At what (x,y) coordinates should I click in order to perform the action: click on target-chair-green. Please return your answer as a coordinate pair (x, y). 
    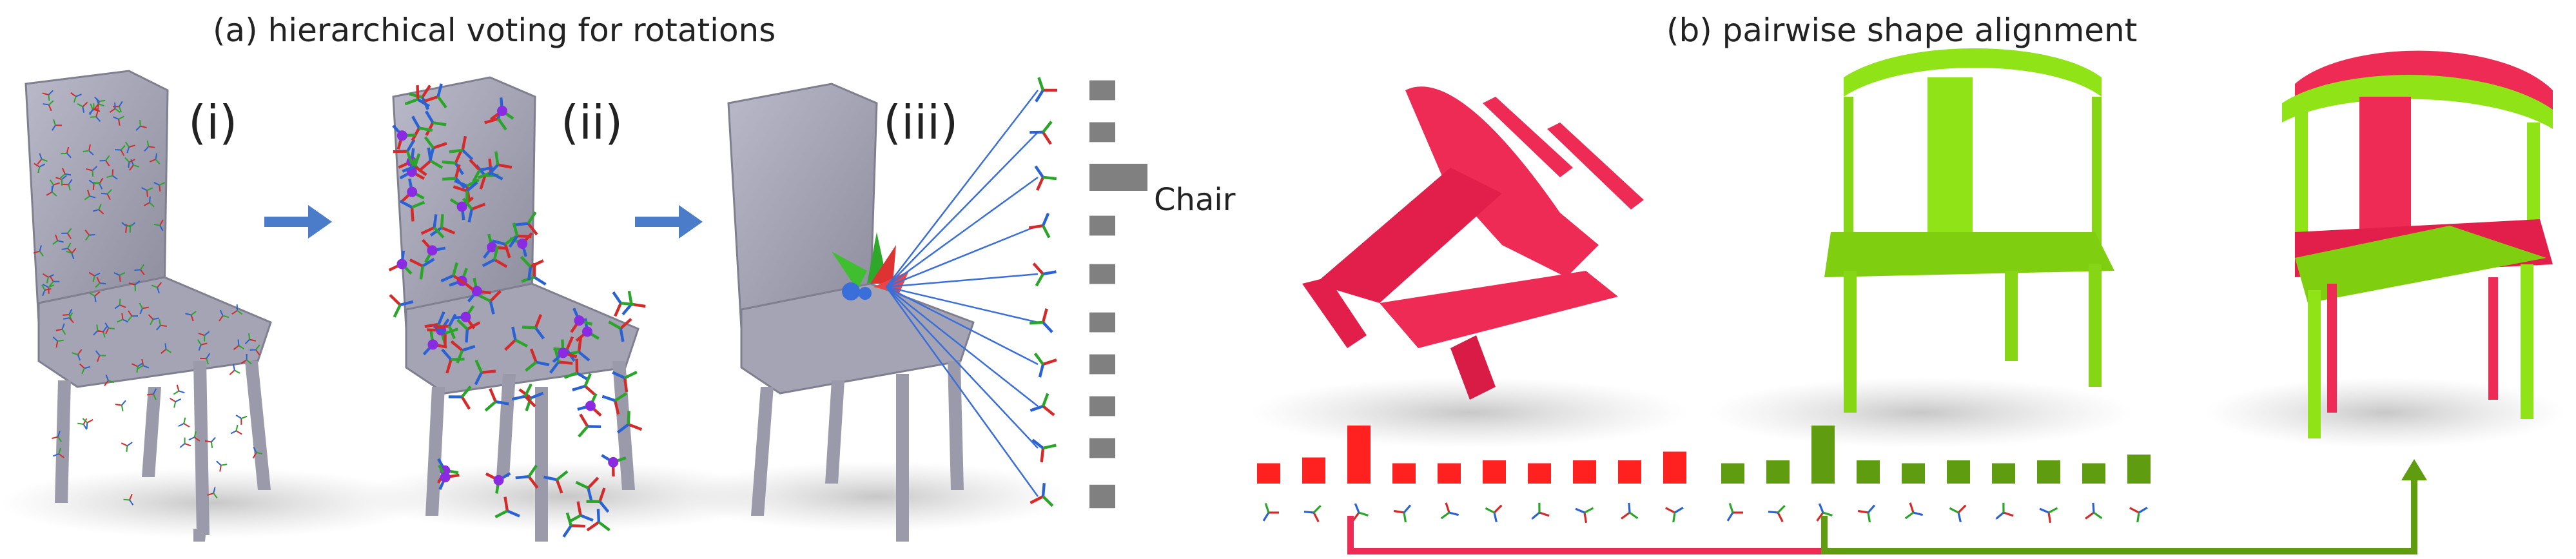
    Looking at the image, I should click on (1921, 248).